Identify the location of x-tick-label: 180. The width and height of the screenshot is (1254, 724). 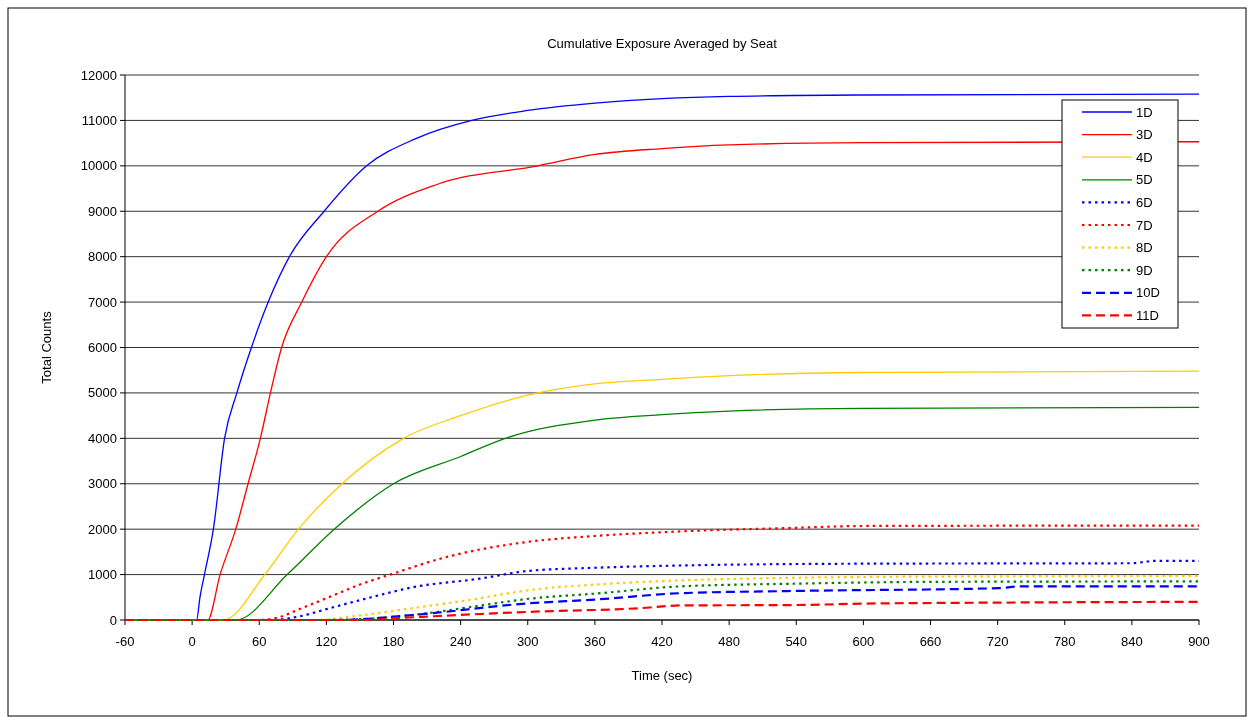
(393, 641).